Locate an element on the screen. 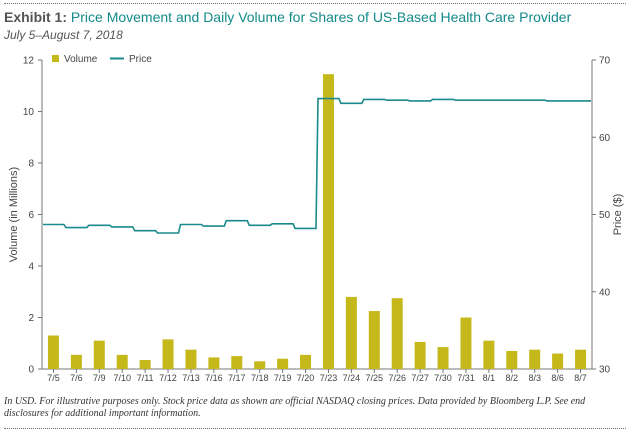 This screenshot has width=630, height=433. right-tick-label: 40 is located at coordinates (605, 292).